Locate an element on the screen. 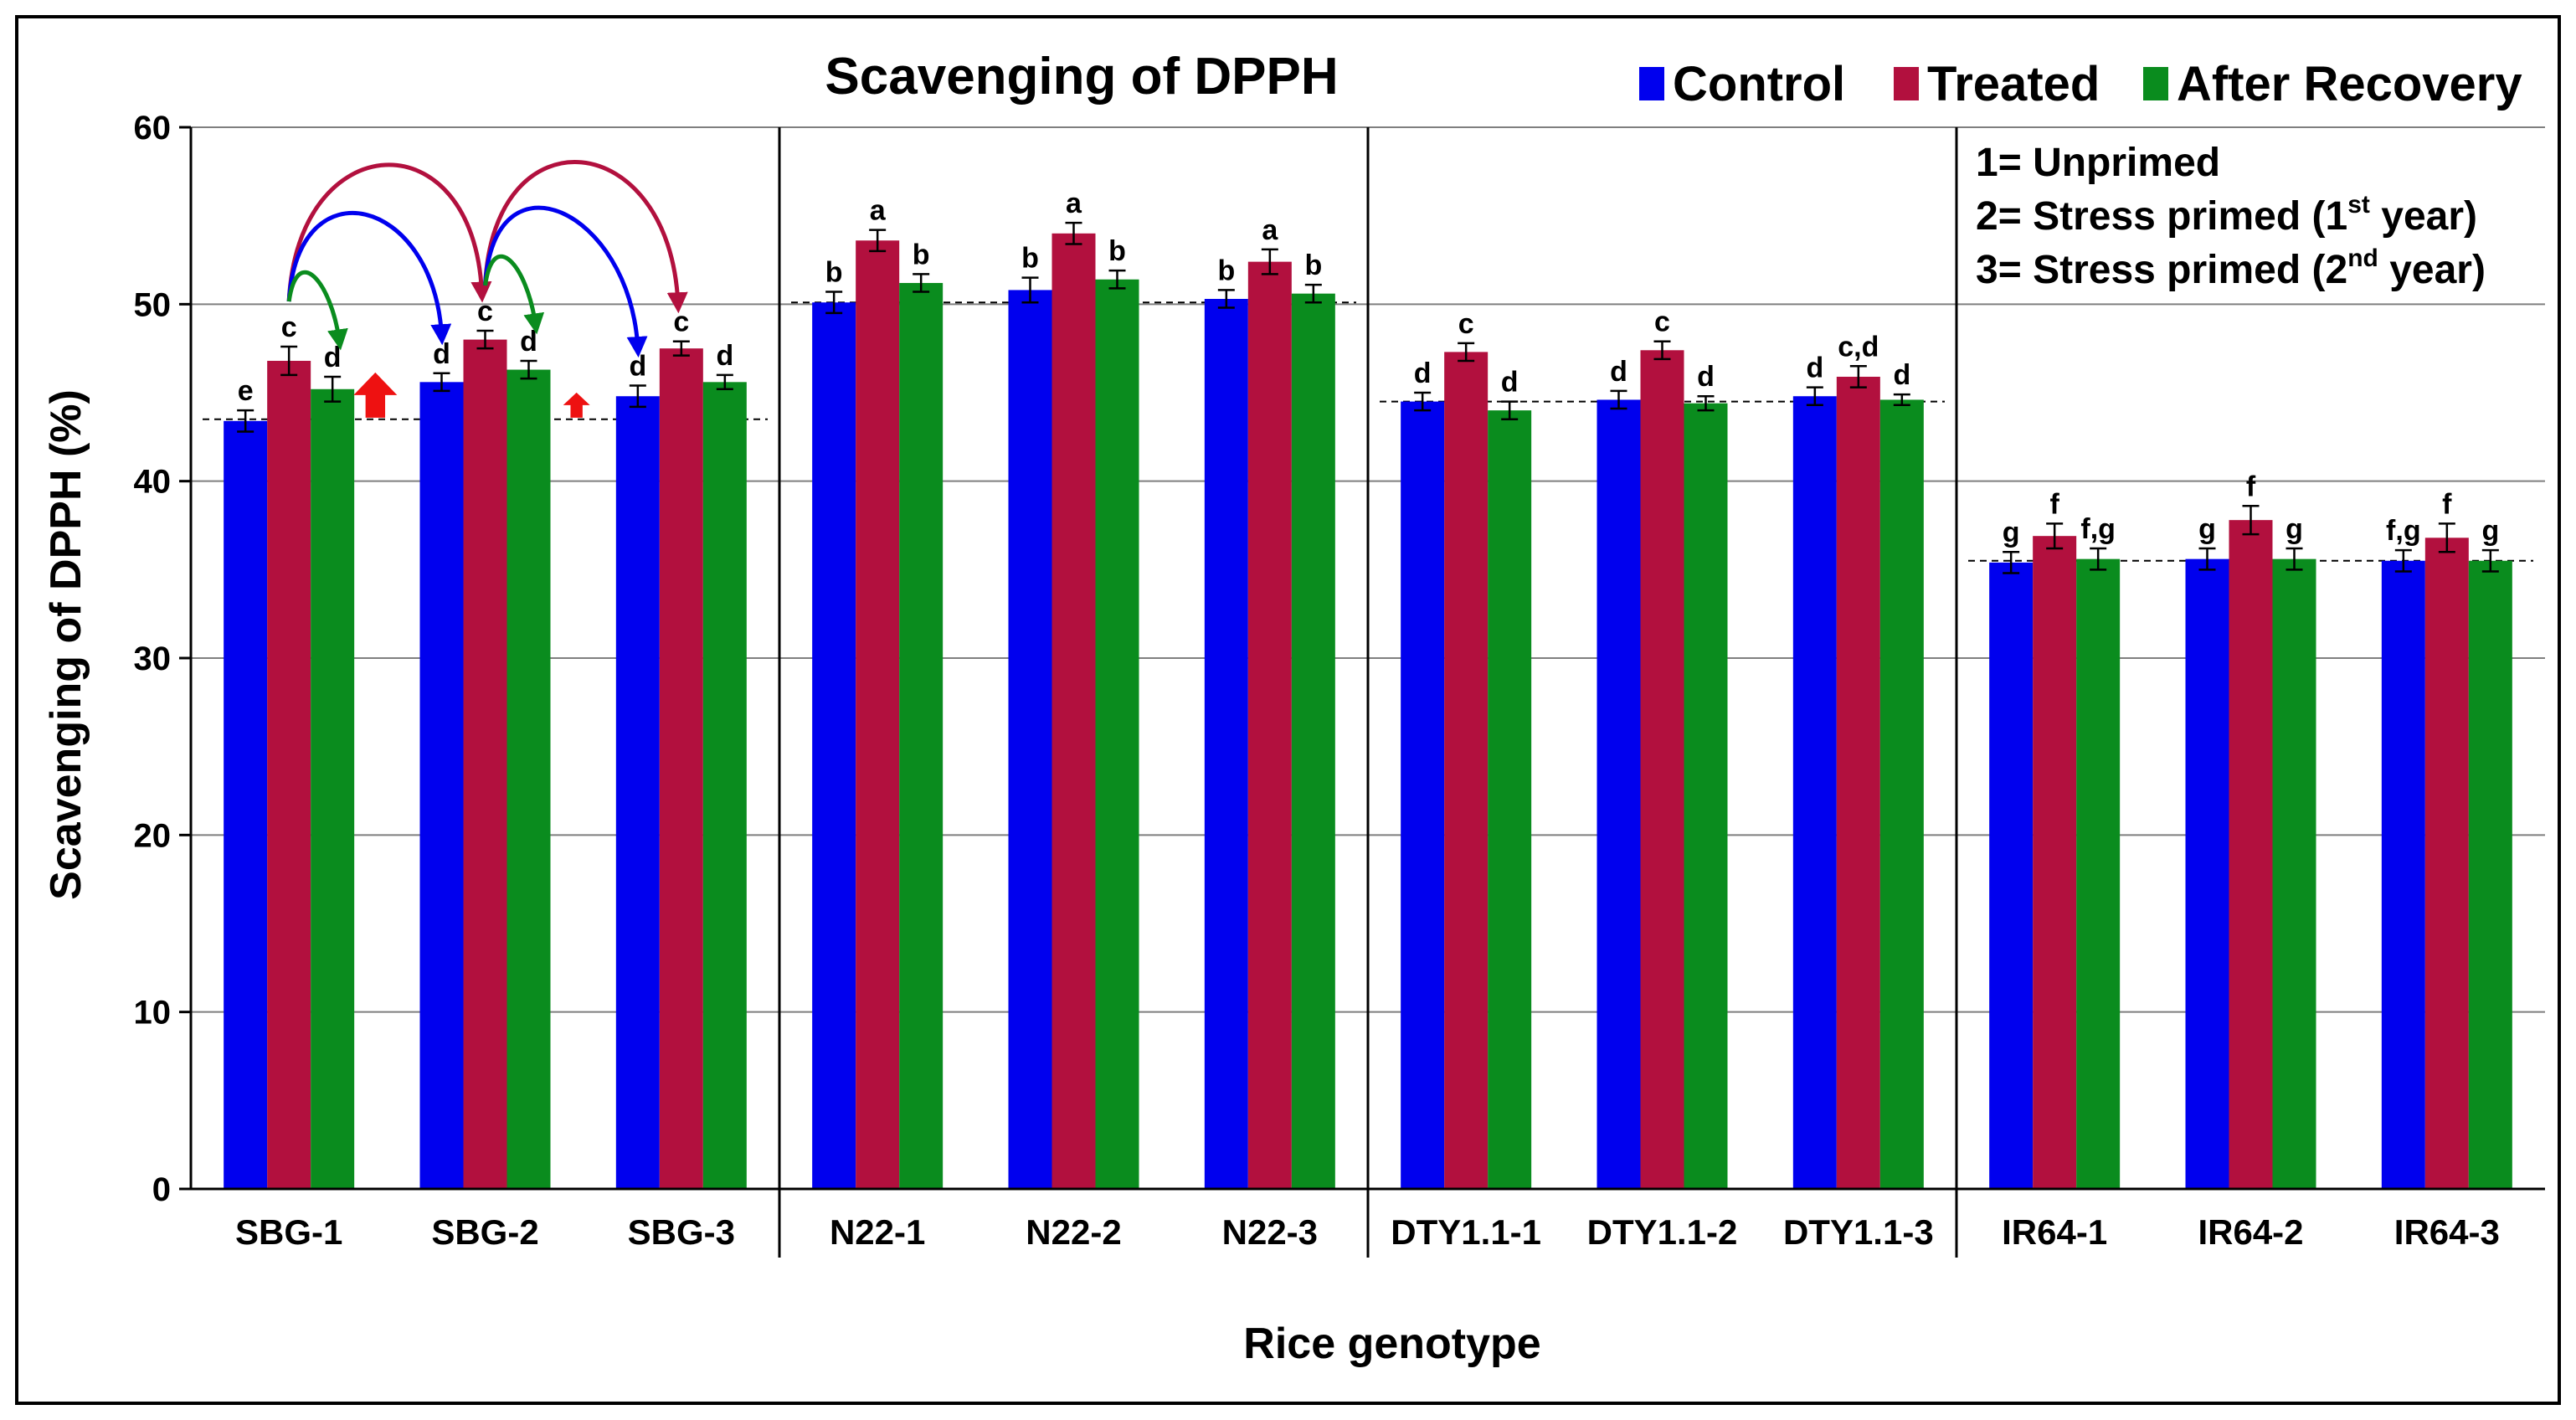  x-tick-label: N22-1 is located at coordinates (878, 1232).